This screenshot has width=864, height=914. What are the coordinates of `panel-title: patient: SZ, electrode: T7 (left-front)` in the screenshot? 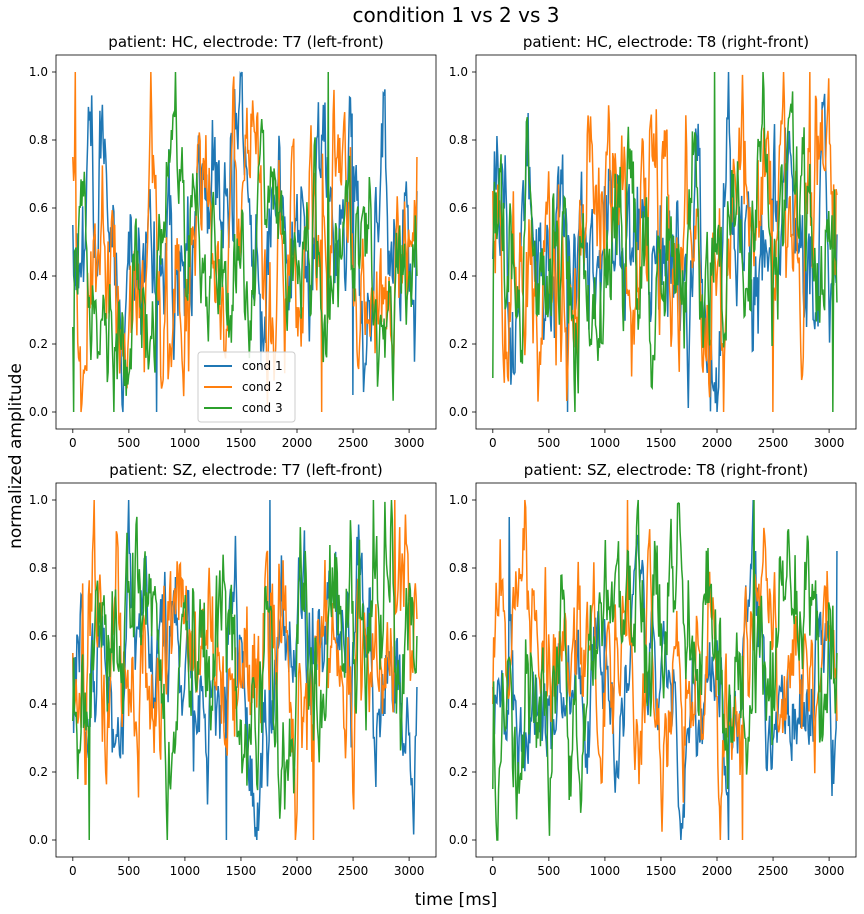 It's located at (245, 470).